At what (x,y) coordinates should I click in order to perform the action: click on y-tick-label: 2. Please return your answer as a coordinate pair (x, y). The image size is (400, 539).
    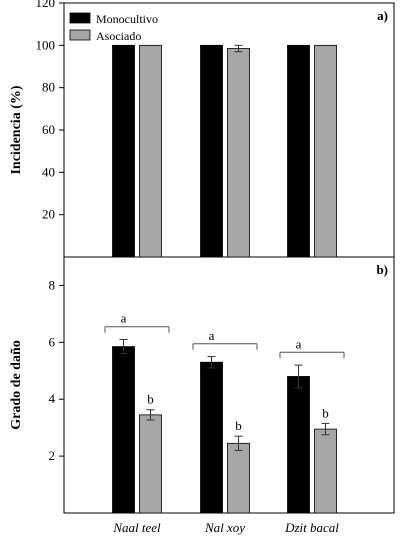
    Looking at the image, I should click on (52, 455).